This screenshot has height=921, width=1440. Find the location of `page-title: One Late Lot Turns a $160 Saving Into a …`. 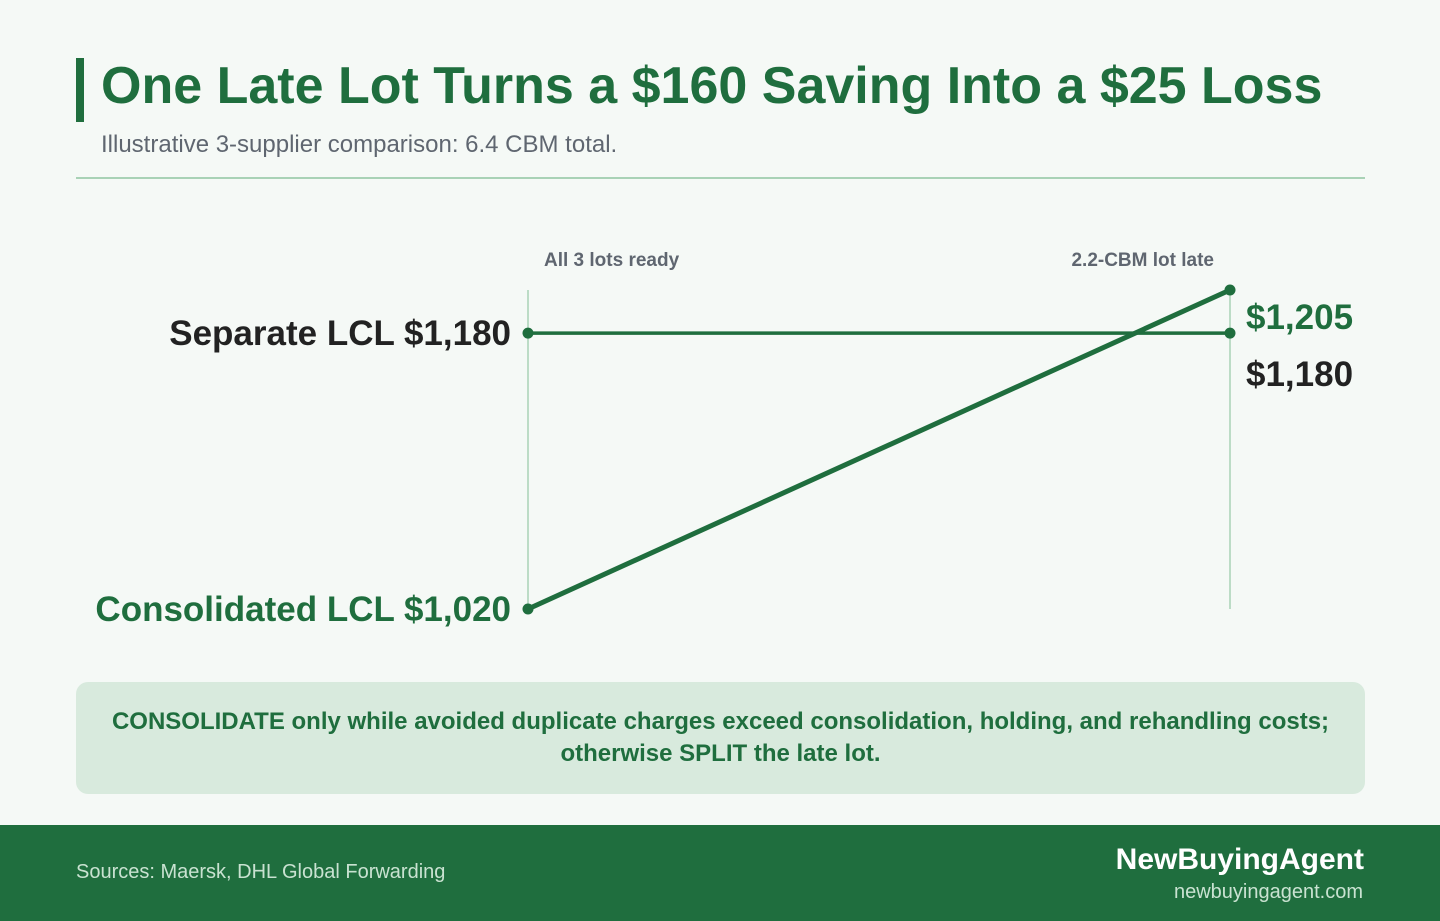

page-title: One Late Lot Turns a $160 Saving Into a … is located at coordinates (712, 86).